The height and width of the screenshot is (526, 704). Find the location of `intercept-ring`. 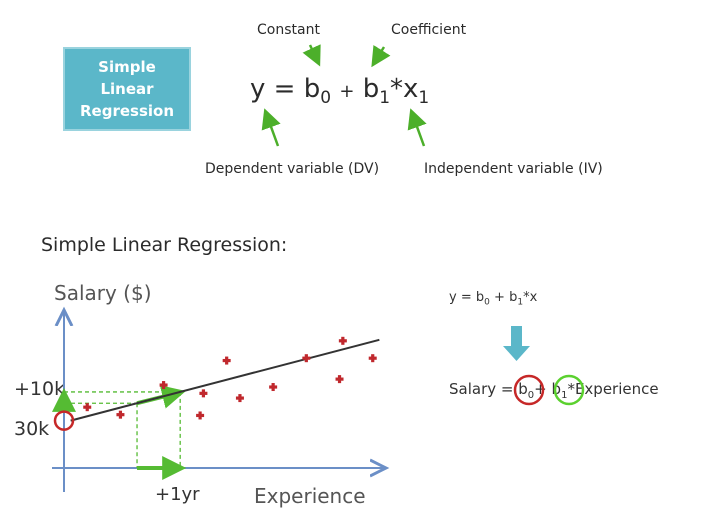

intercept-ring is located at coordinates (64, 420).